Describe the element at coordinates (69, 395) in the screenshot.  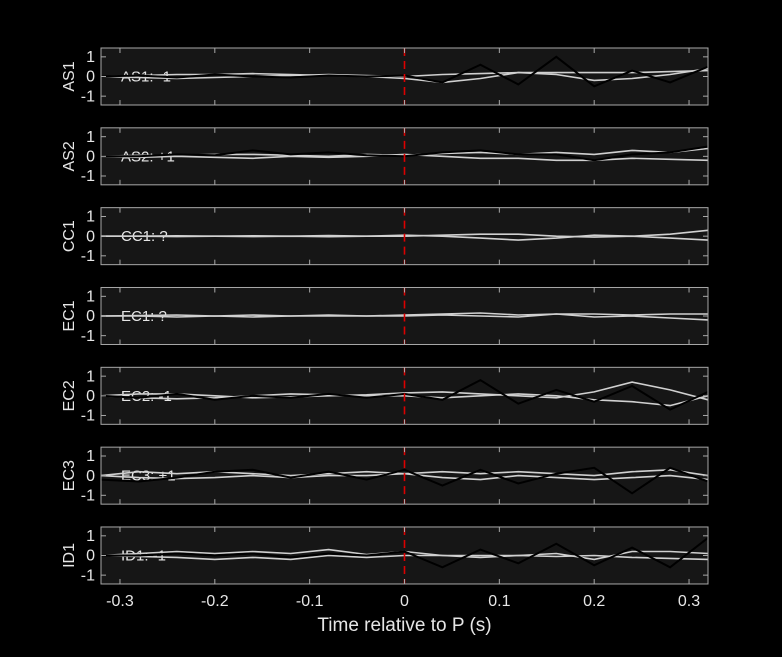
I see `y-axis-label: EC2` at that location.